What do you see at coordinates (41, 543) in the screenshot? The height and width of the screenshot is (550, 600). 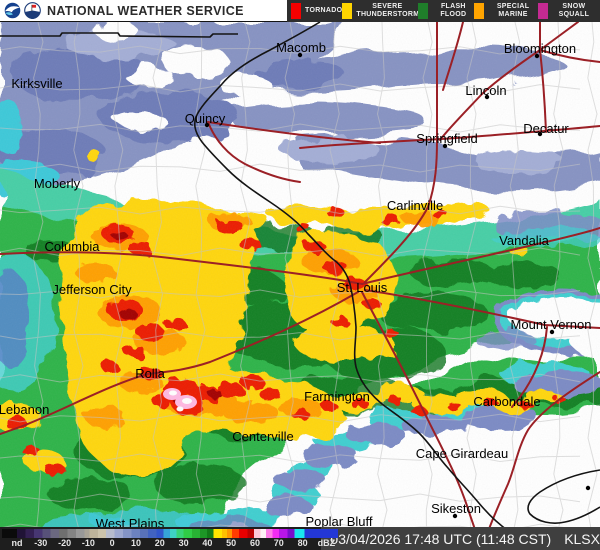 I see `scale-tick-label: -30` at bounding box center [41, 543].